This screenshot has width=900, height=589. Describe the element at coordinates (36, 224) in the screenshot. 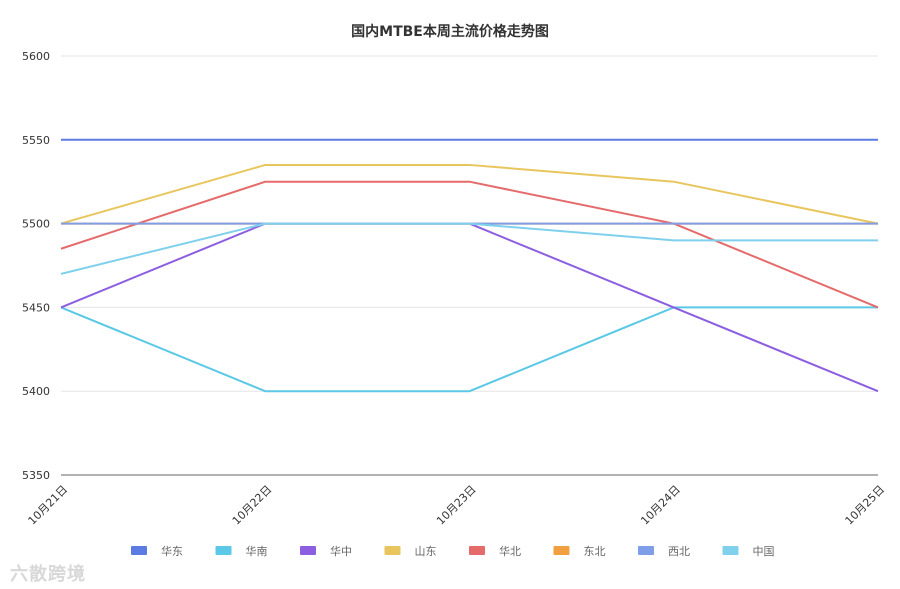

I see `y-tick-label: 5500` at that location.